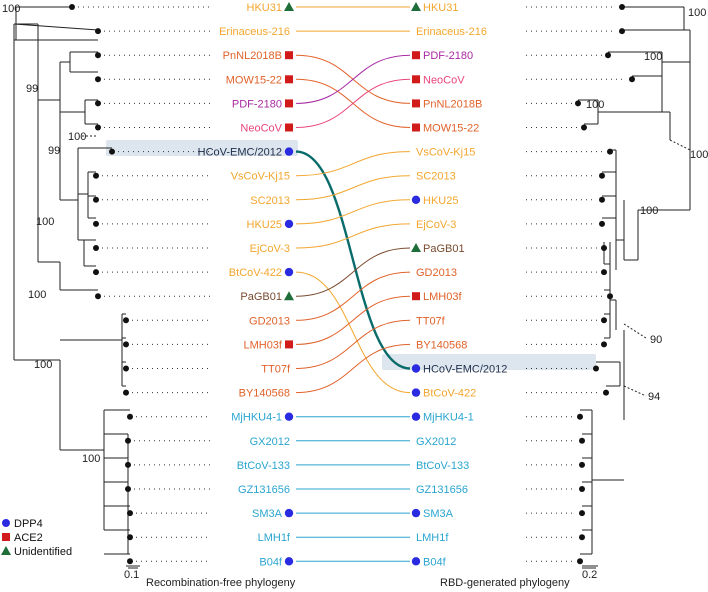 Image resolution: width=708 pixels, height=592 pixels. Describe the element at coordinates (54, 151) in the screenshot. I see `left-bootstrap-c: 99` at that location.